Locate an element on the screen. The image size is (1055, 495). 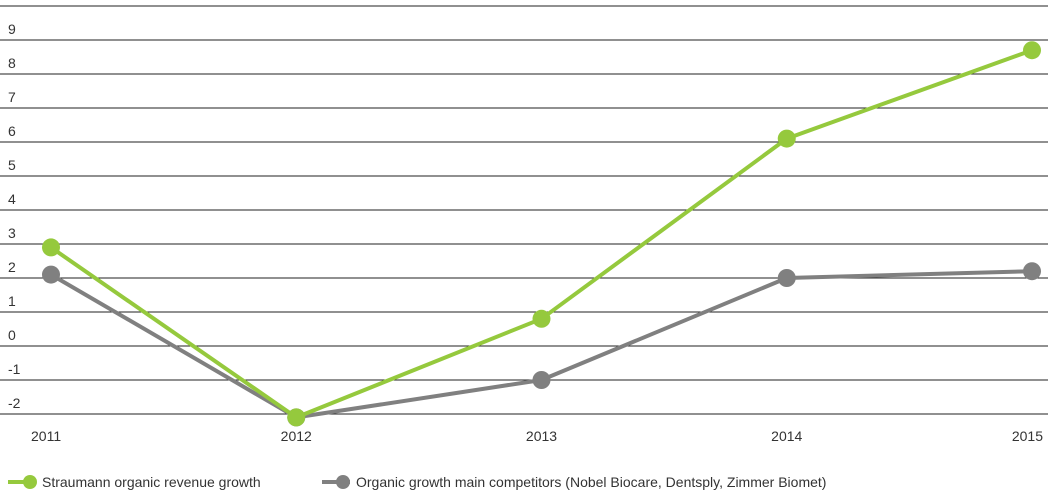
y-tick-label: 9 is located at coordinates (12, 29).